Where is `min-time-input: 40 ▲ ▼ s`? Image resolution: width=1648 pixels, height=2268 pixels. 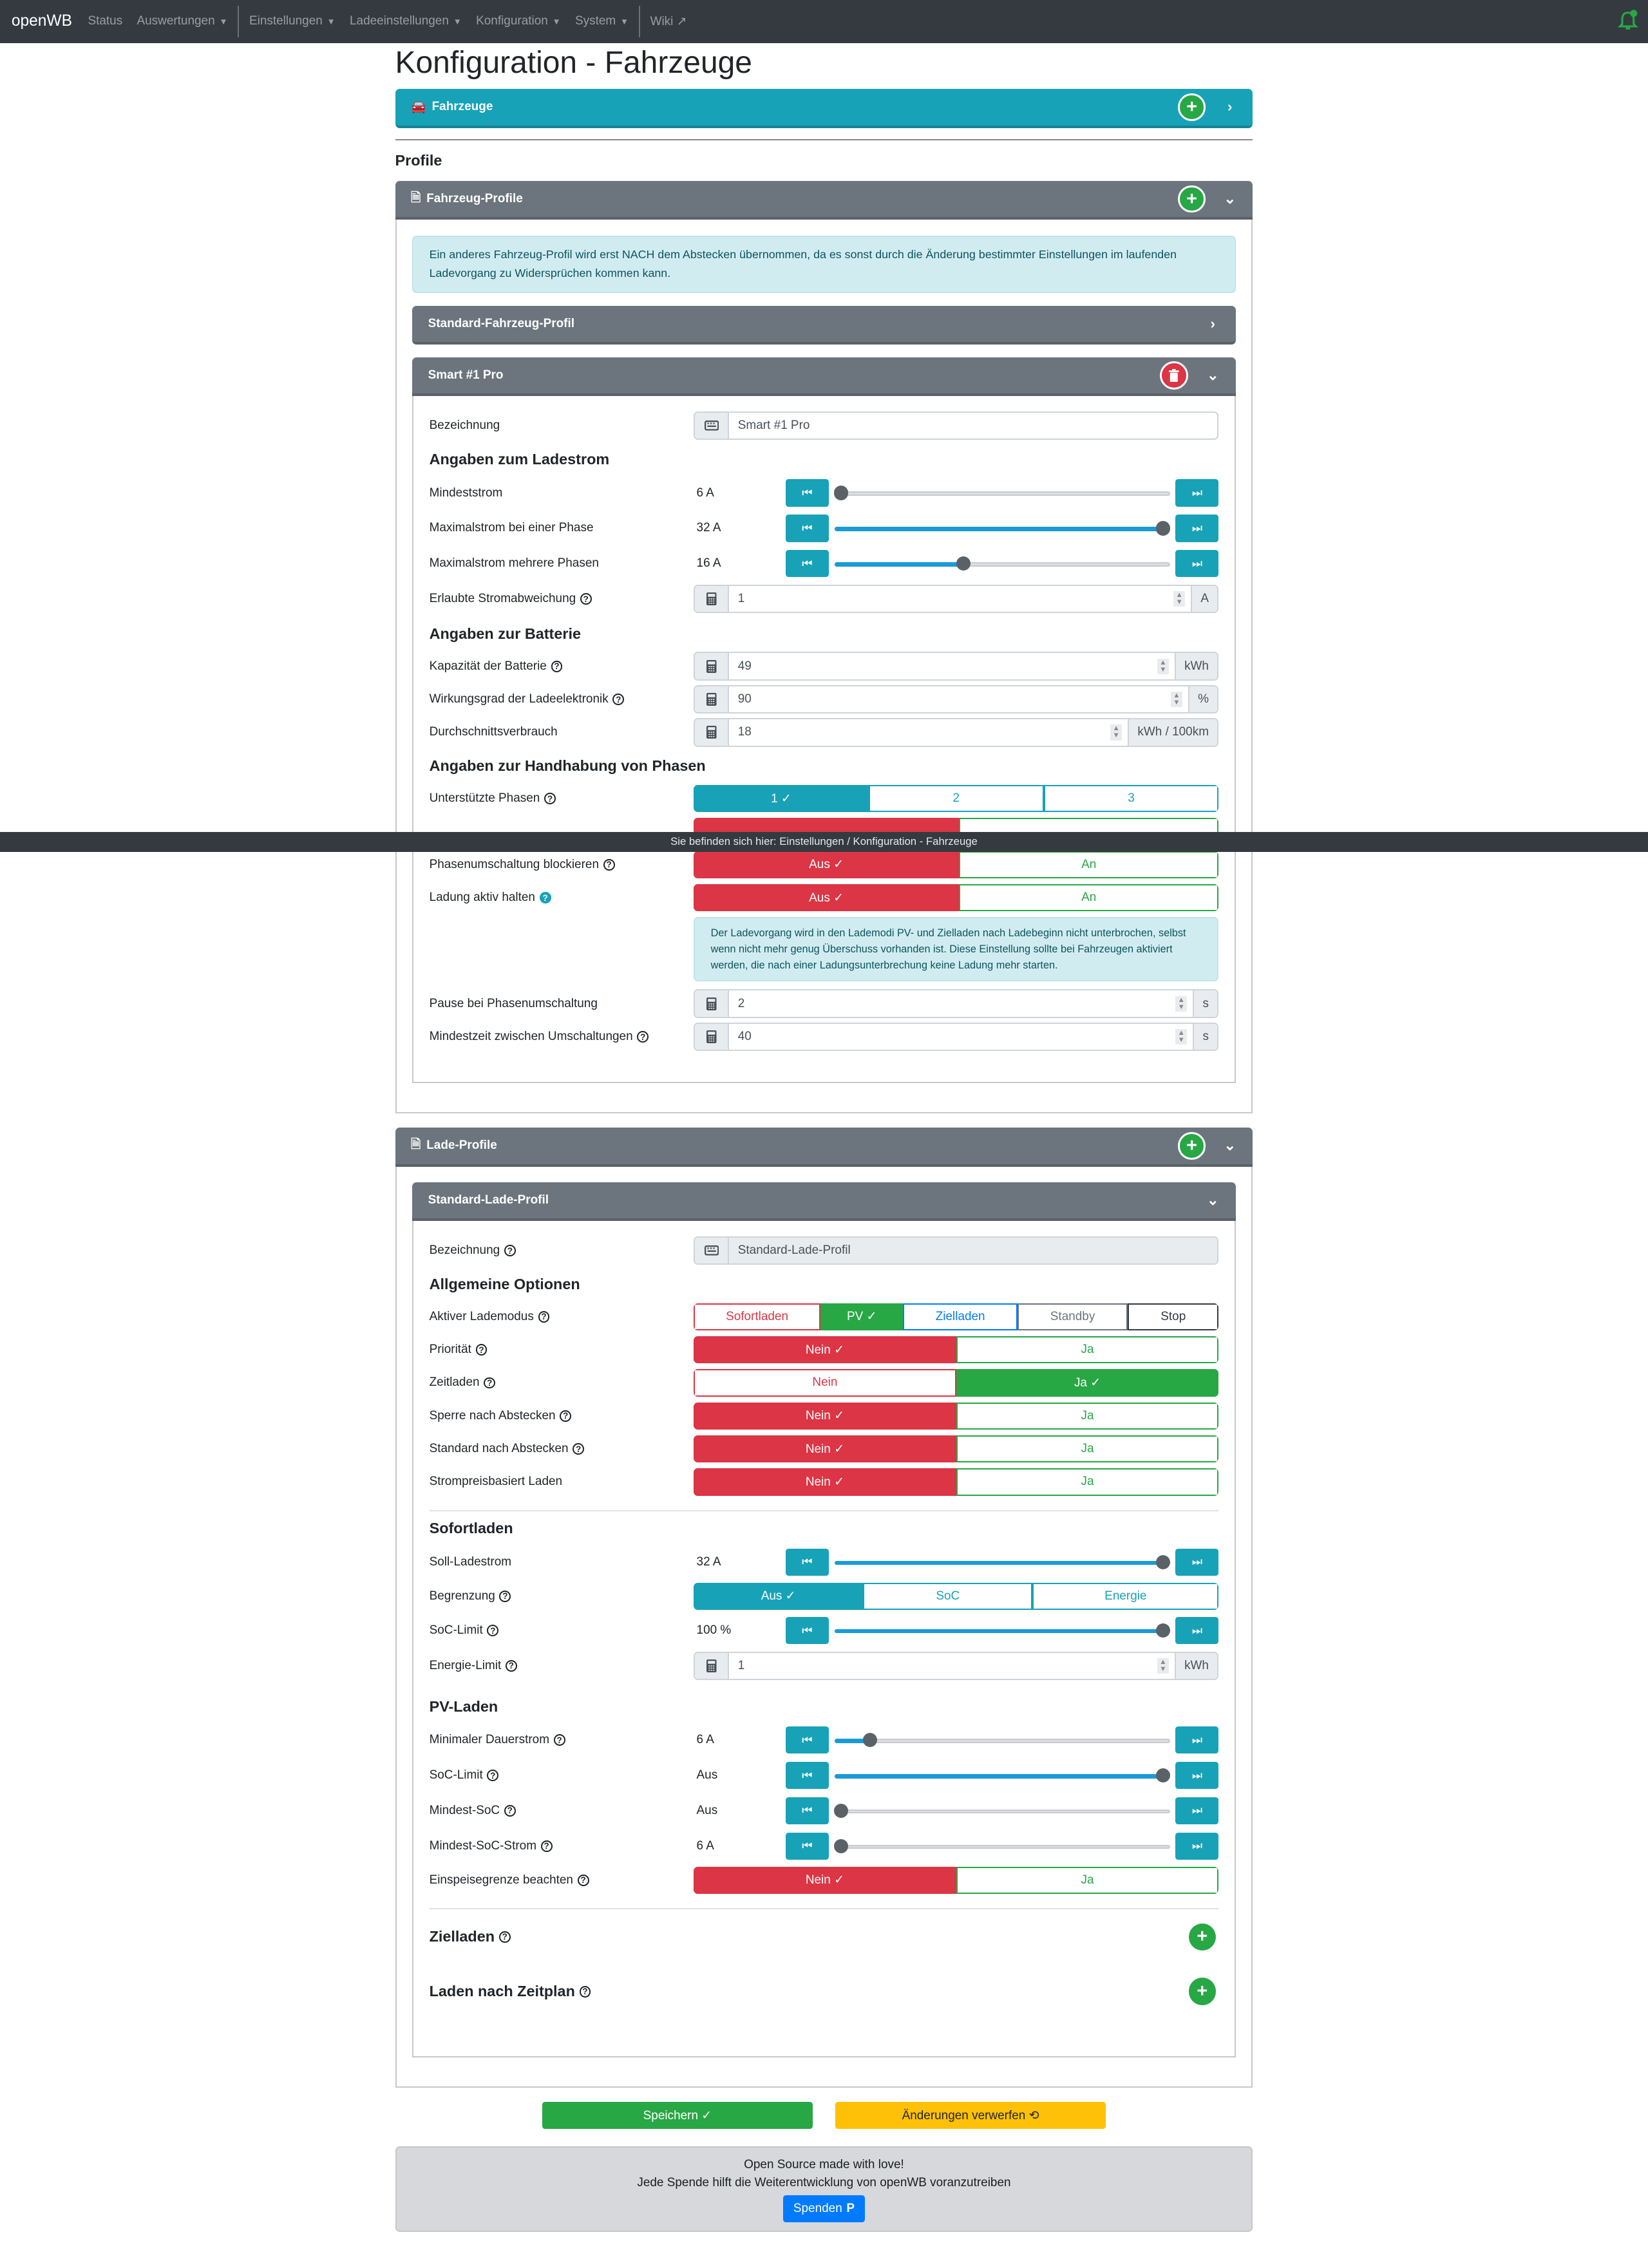
min-time-input: 40 ▲ ▼ s is located at coordinates (956, 1037).